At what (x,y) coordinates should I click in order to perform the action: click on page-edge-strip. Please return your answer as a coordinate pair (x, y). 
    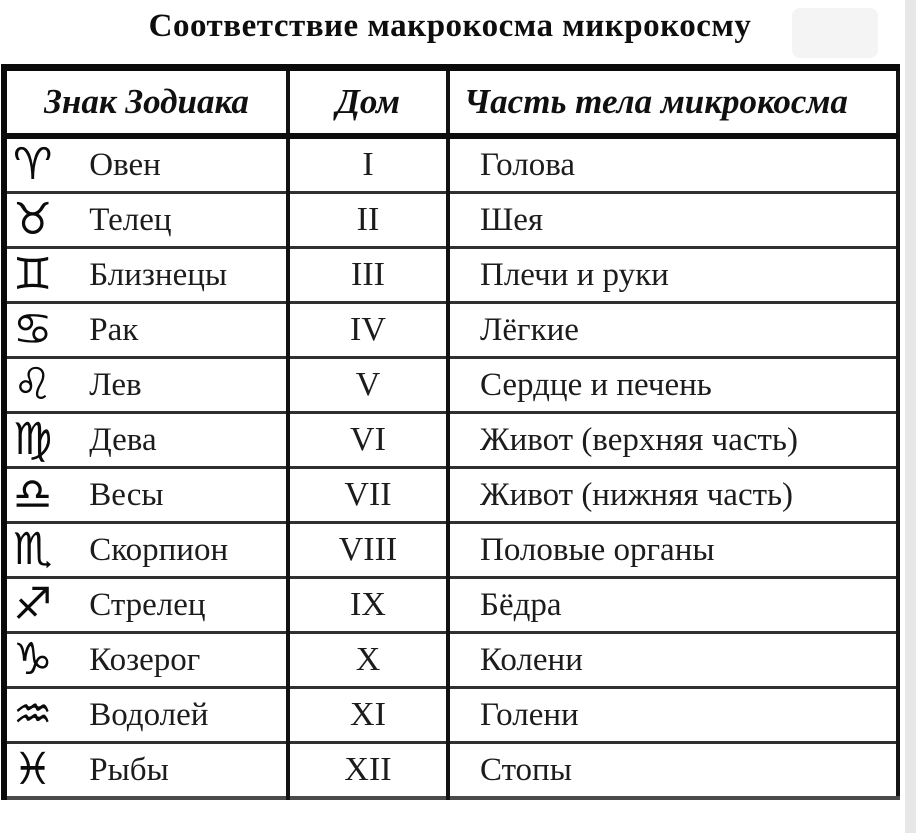
    Looking at the image, I should click on (910, 416).